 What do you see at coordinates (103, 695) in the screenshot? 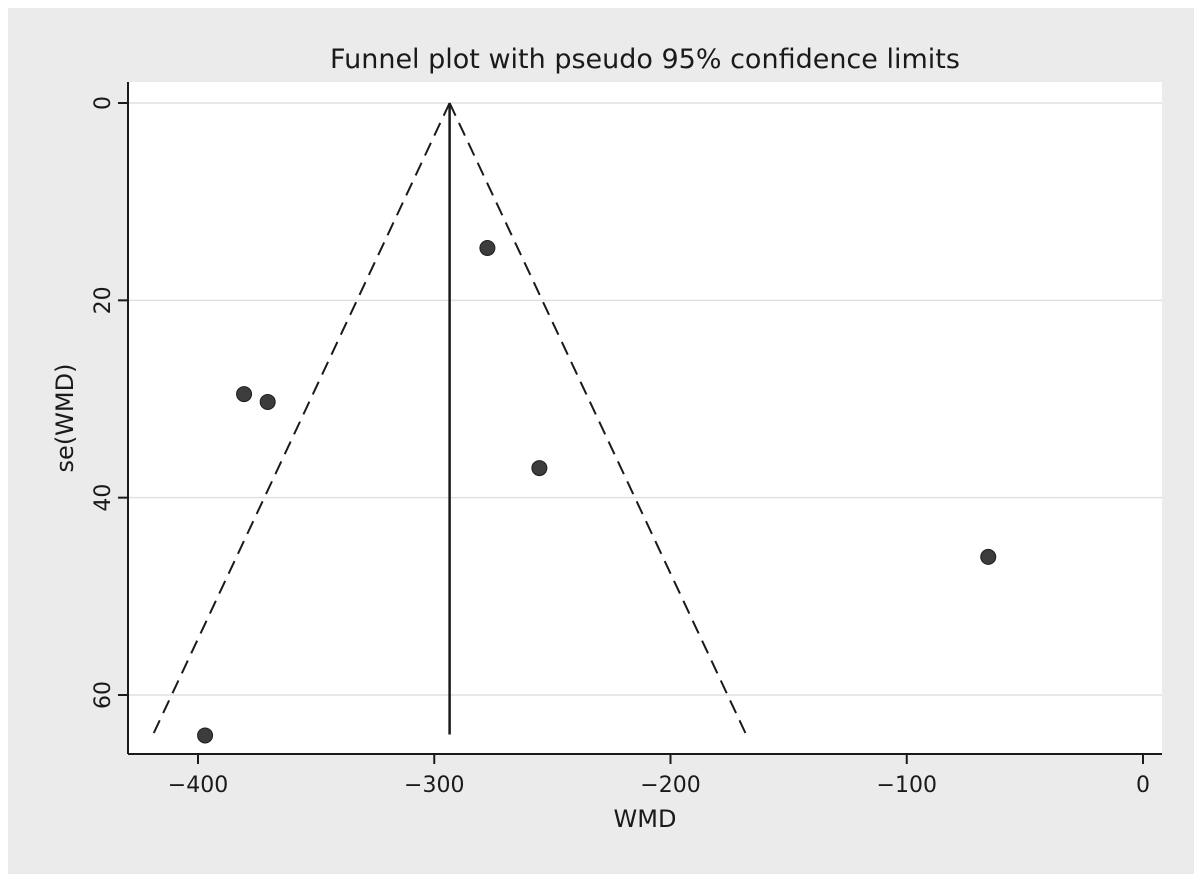
I see `y-tick-label: 60` at bounding box center [103, 695].